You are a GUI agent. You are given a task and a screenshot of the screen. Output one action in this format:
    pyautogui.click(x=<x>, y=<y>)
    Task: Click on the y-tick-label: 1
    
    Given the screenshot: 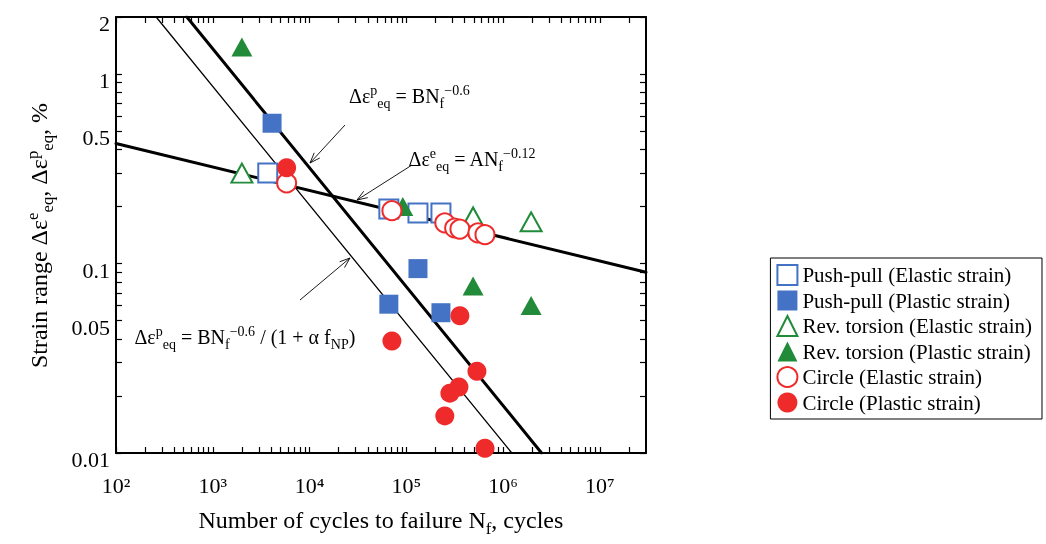 What is the action you would take?
    pyautogui.click(x=104, y=81)
    